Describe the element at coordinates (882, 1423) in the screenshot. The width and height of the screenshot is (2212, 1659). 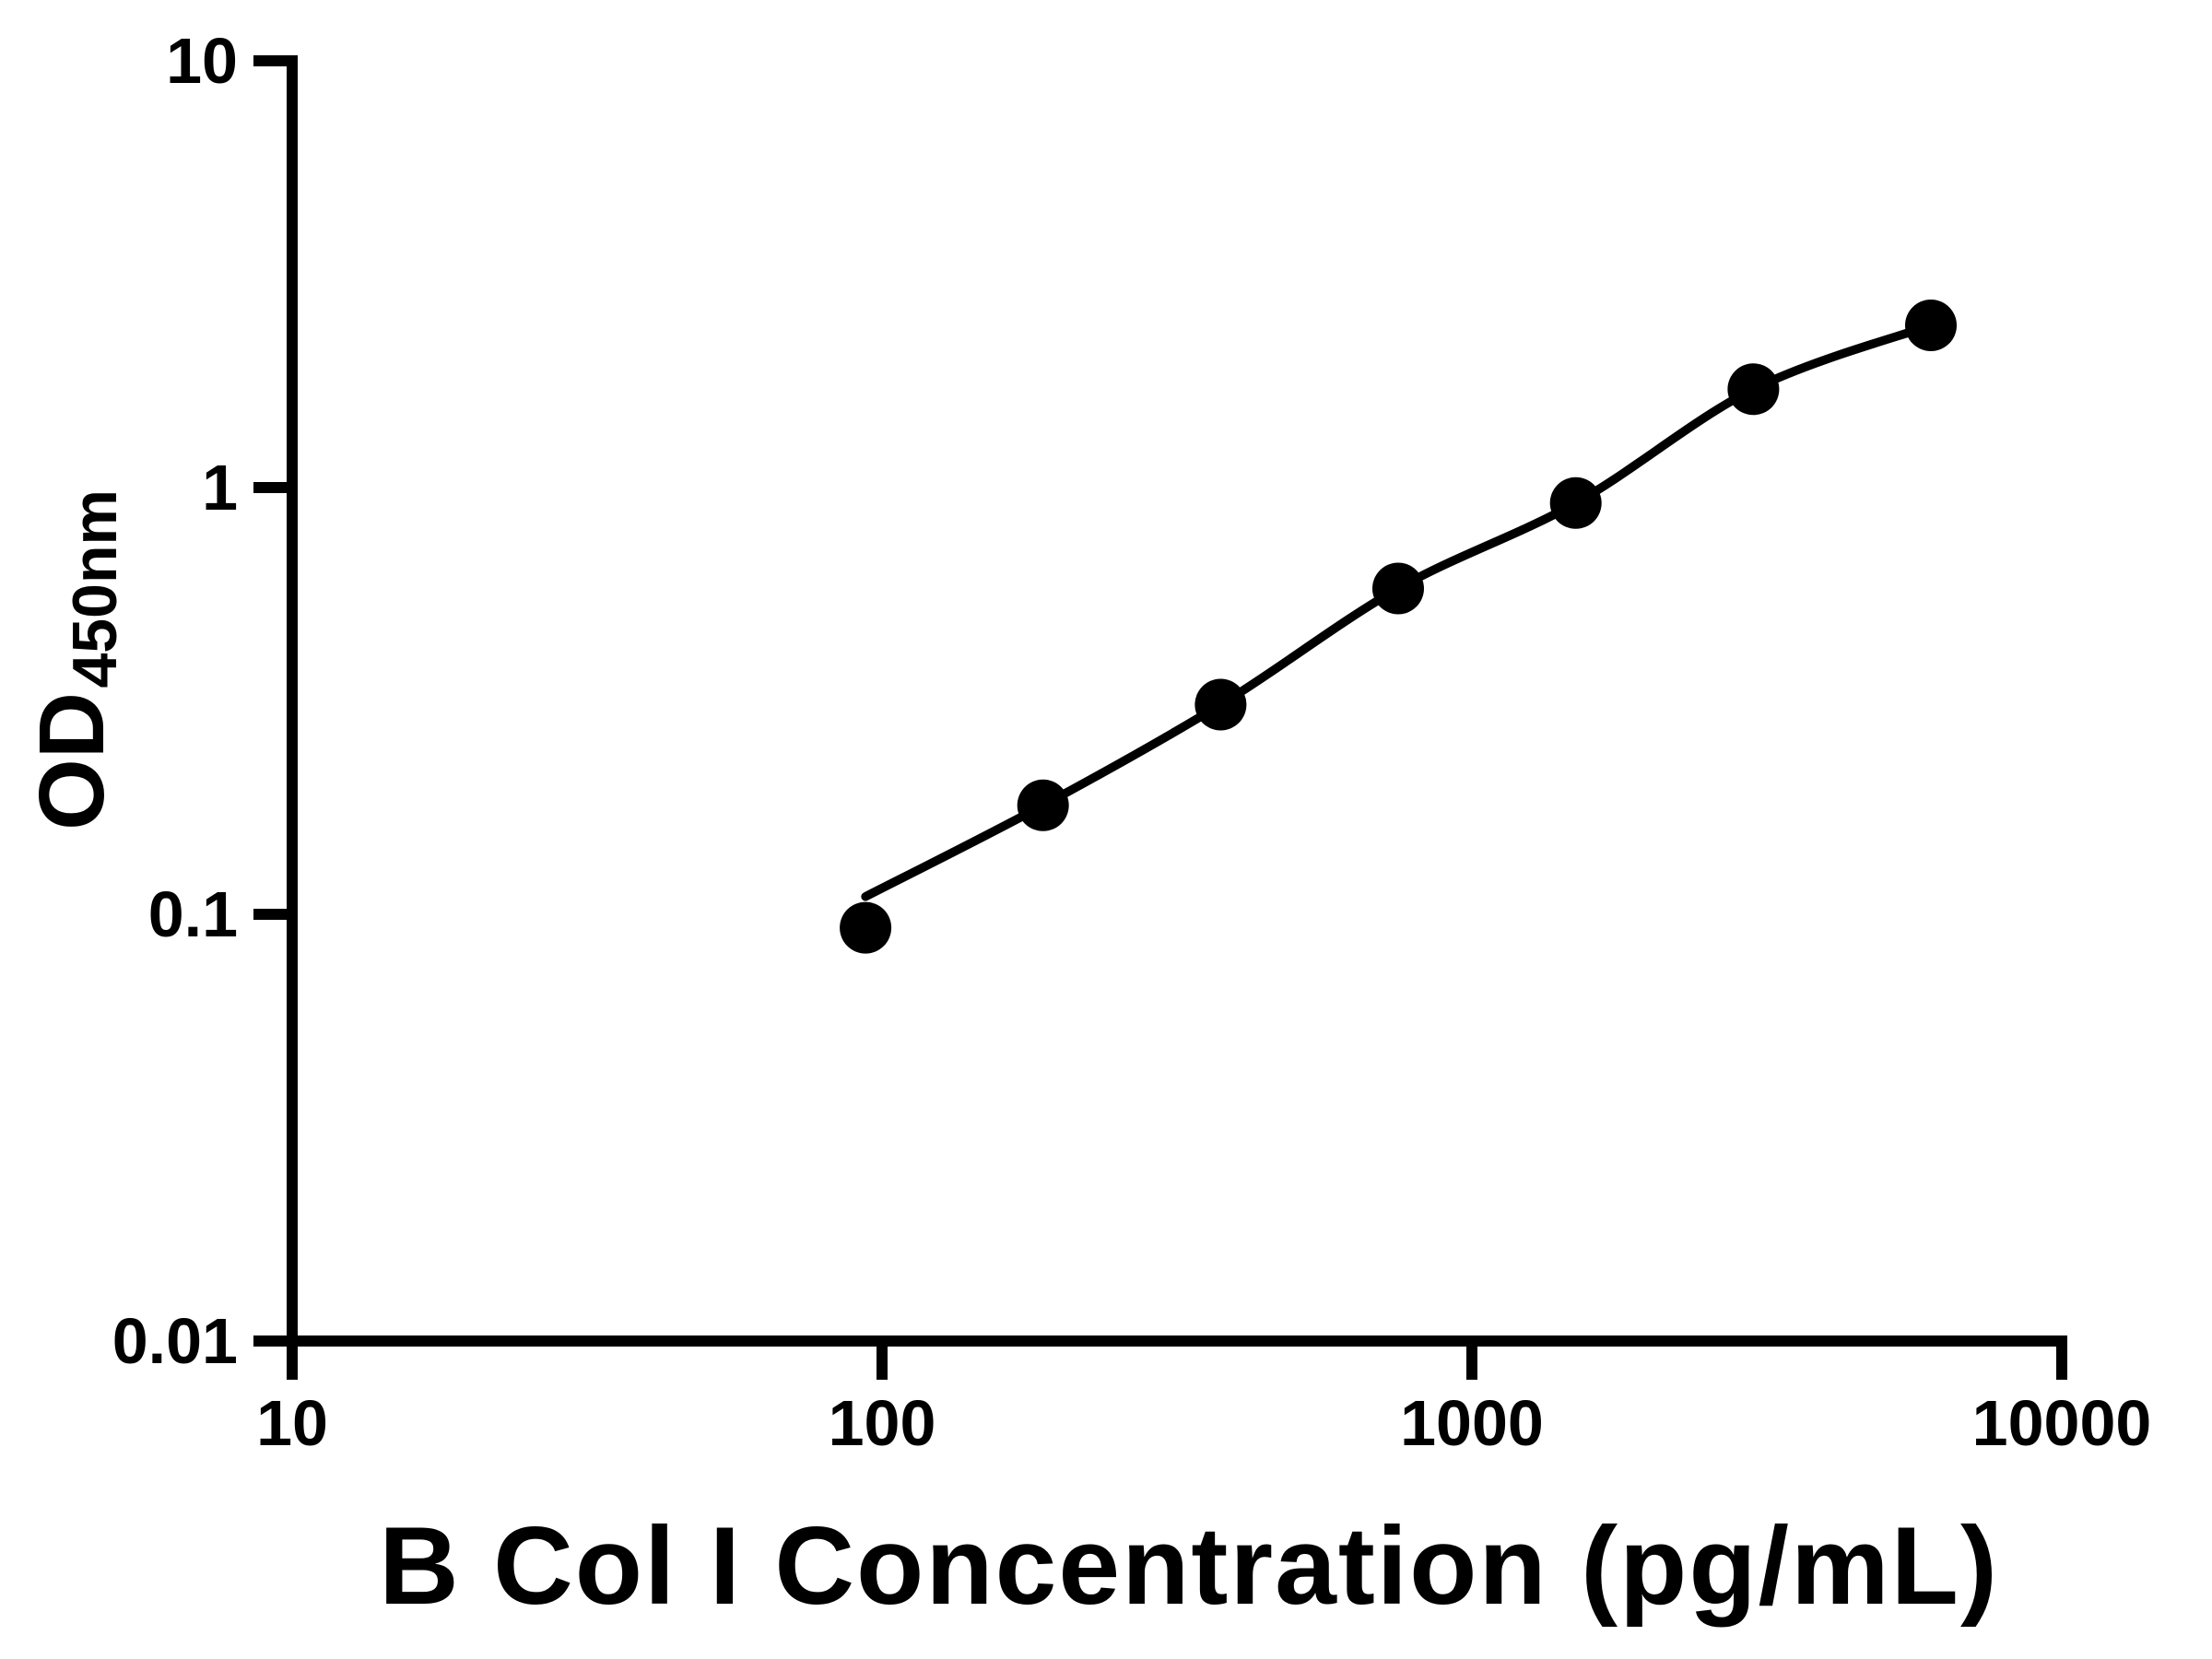
I see `x-tick-label: 100` at that location.